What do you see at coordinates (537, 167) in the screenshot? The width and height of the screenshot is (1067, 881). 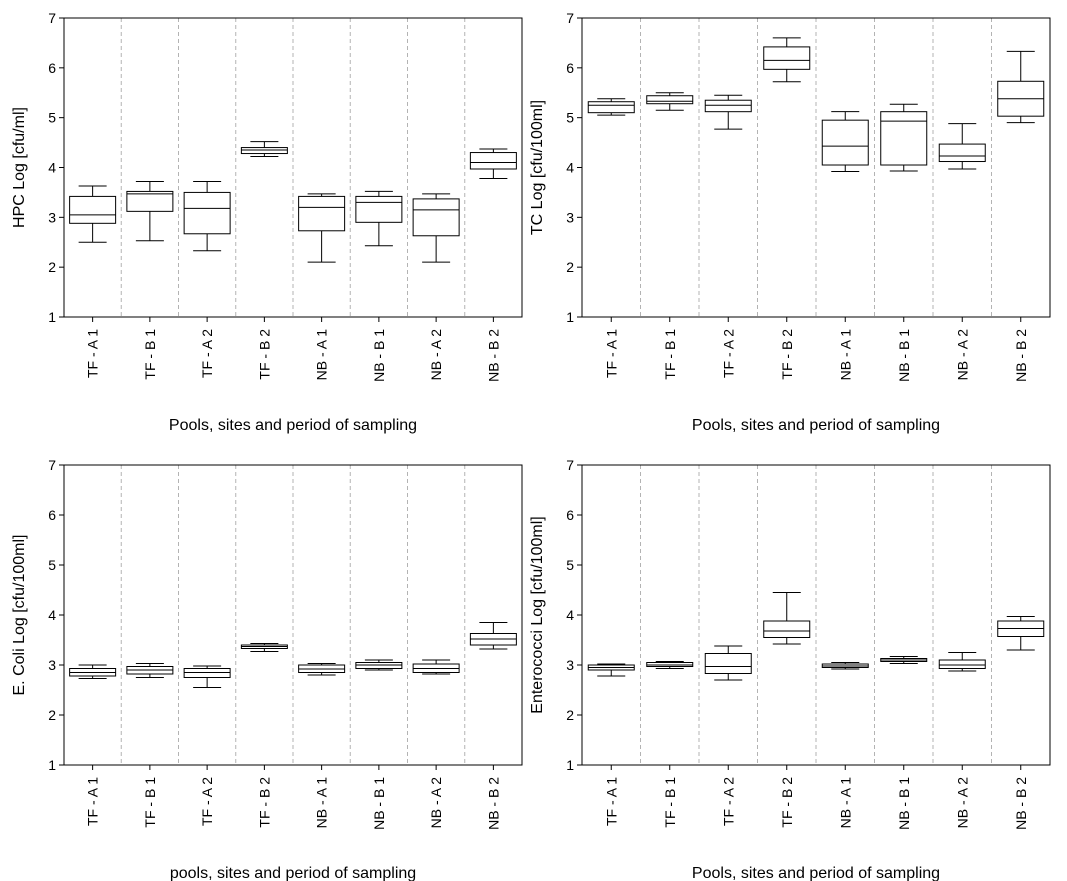 I see `y-axis-title: TC Log [cfu/100ml]` at bounding box center [537, 167].